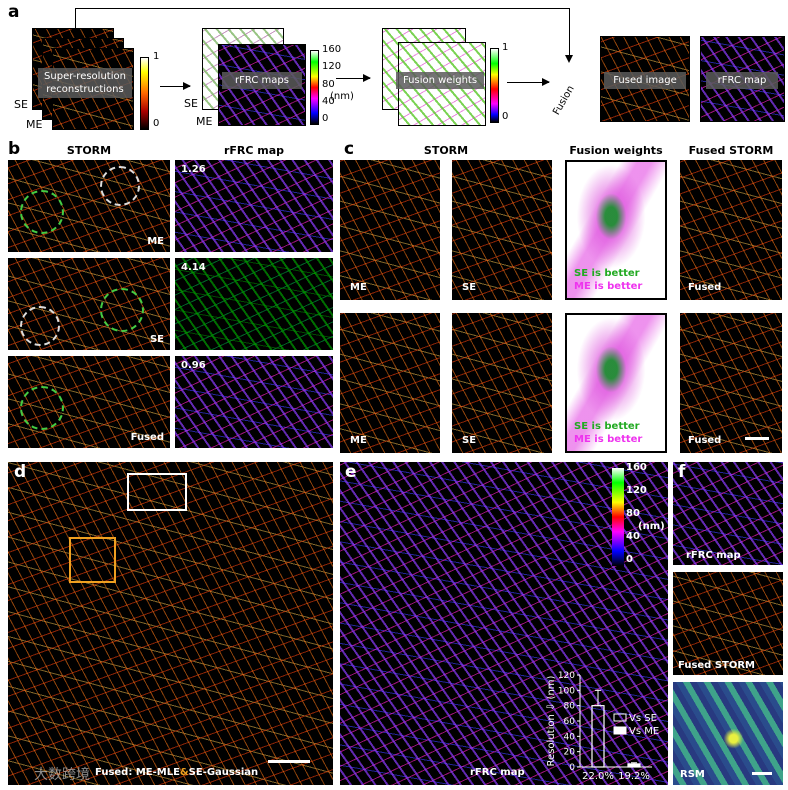  Describe the element at coordinates (608, 286) in the screenshot. I see `label: ME is better` at that location.